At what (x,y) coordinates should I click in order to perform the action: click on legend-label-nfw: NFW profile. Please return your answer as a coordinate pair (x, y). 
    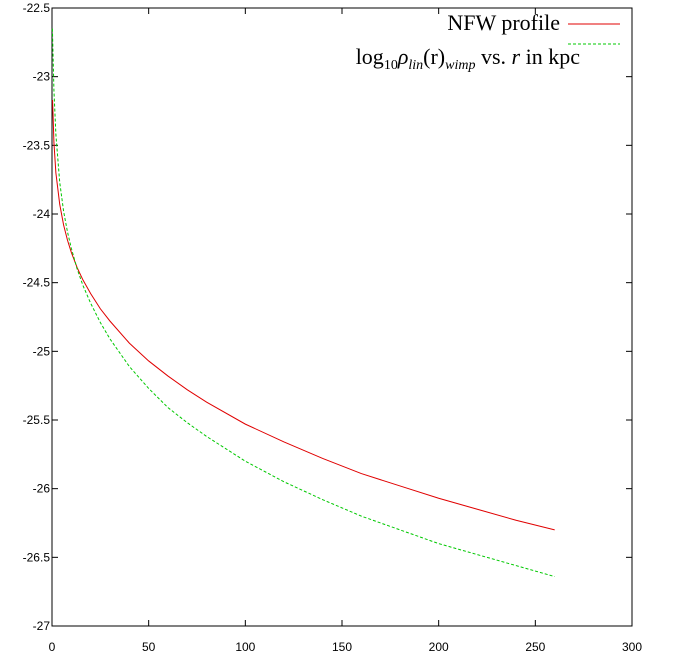
    Looking at the image, I should click on (503, 22).